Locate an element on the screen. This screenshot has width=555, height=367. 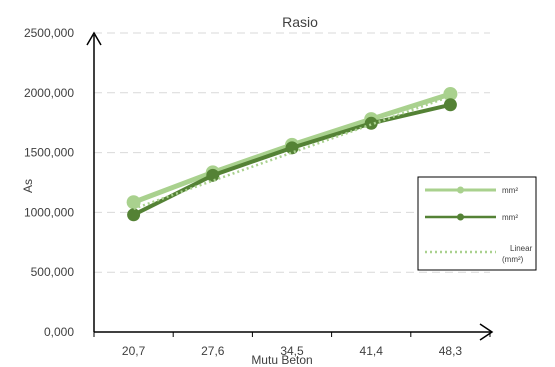
legend-entry-line: Linear is located at coordinates (521, 248).